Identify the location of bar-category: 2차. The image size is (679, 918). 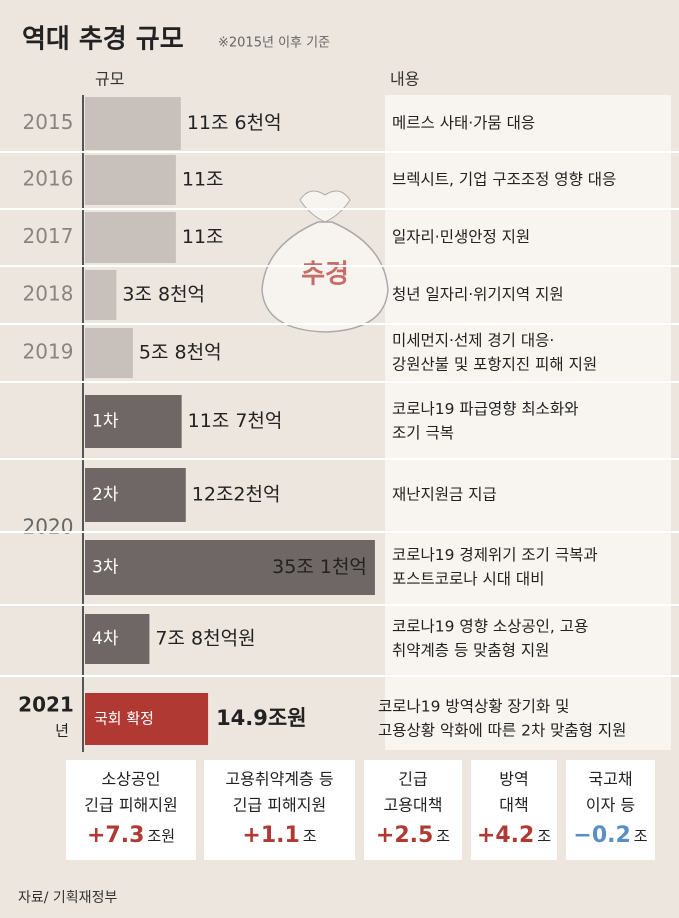
(105, 495).